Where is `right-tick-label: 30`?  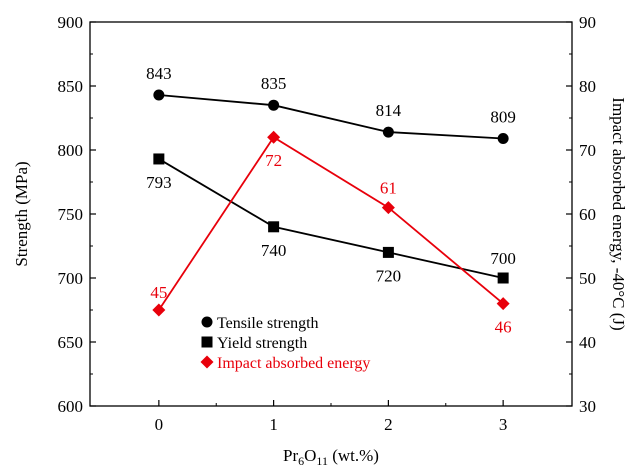
right-tick-label: 30 is located at coordinates (587, 406).